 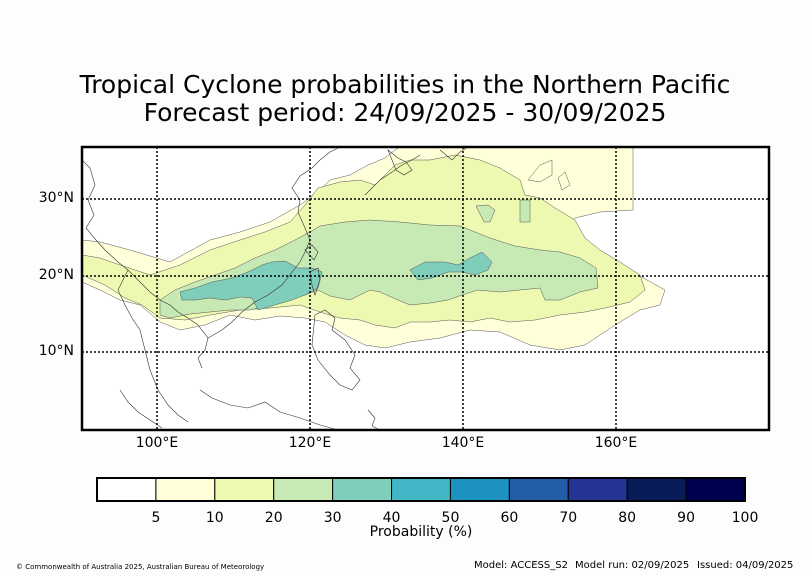 I want to click on colorbar-tick-label: 10, so click(x=214, y=518).